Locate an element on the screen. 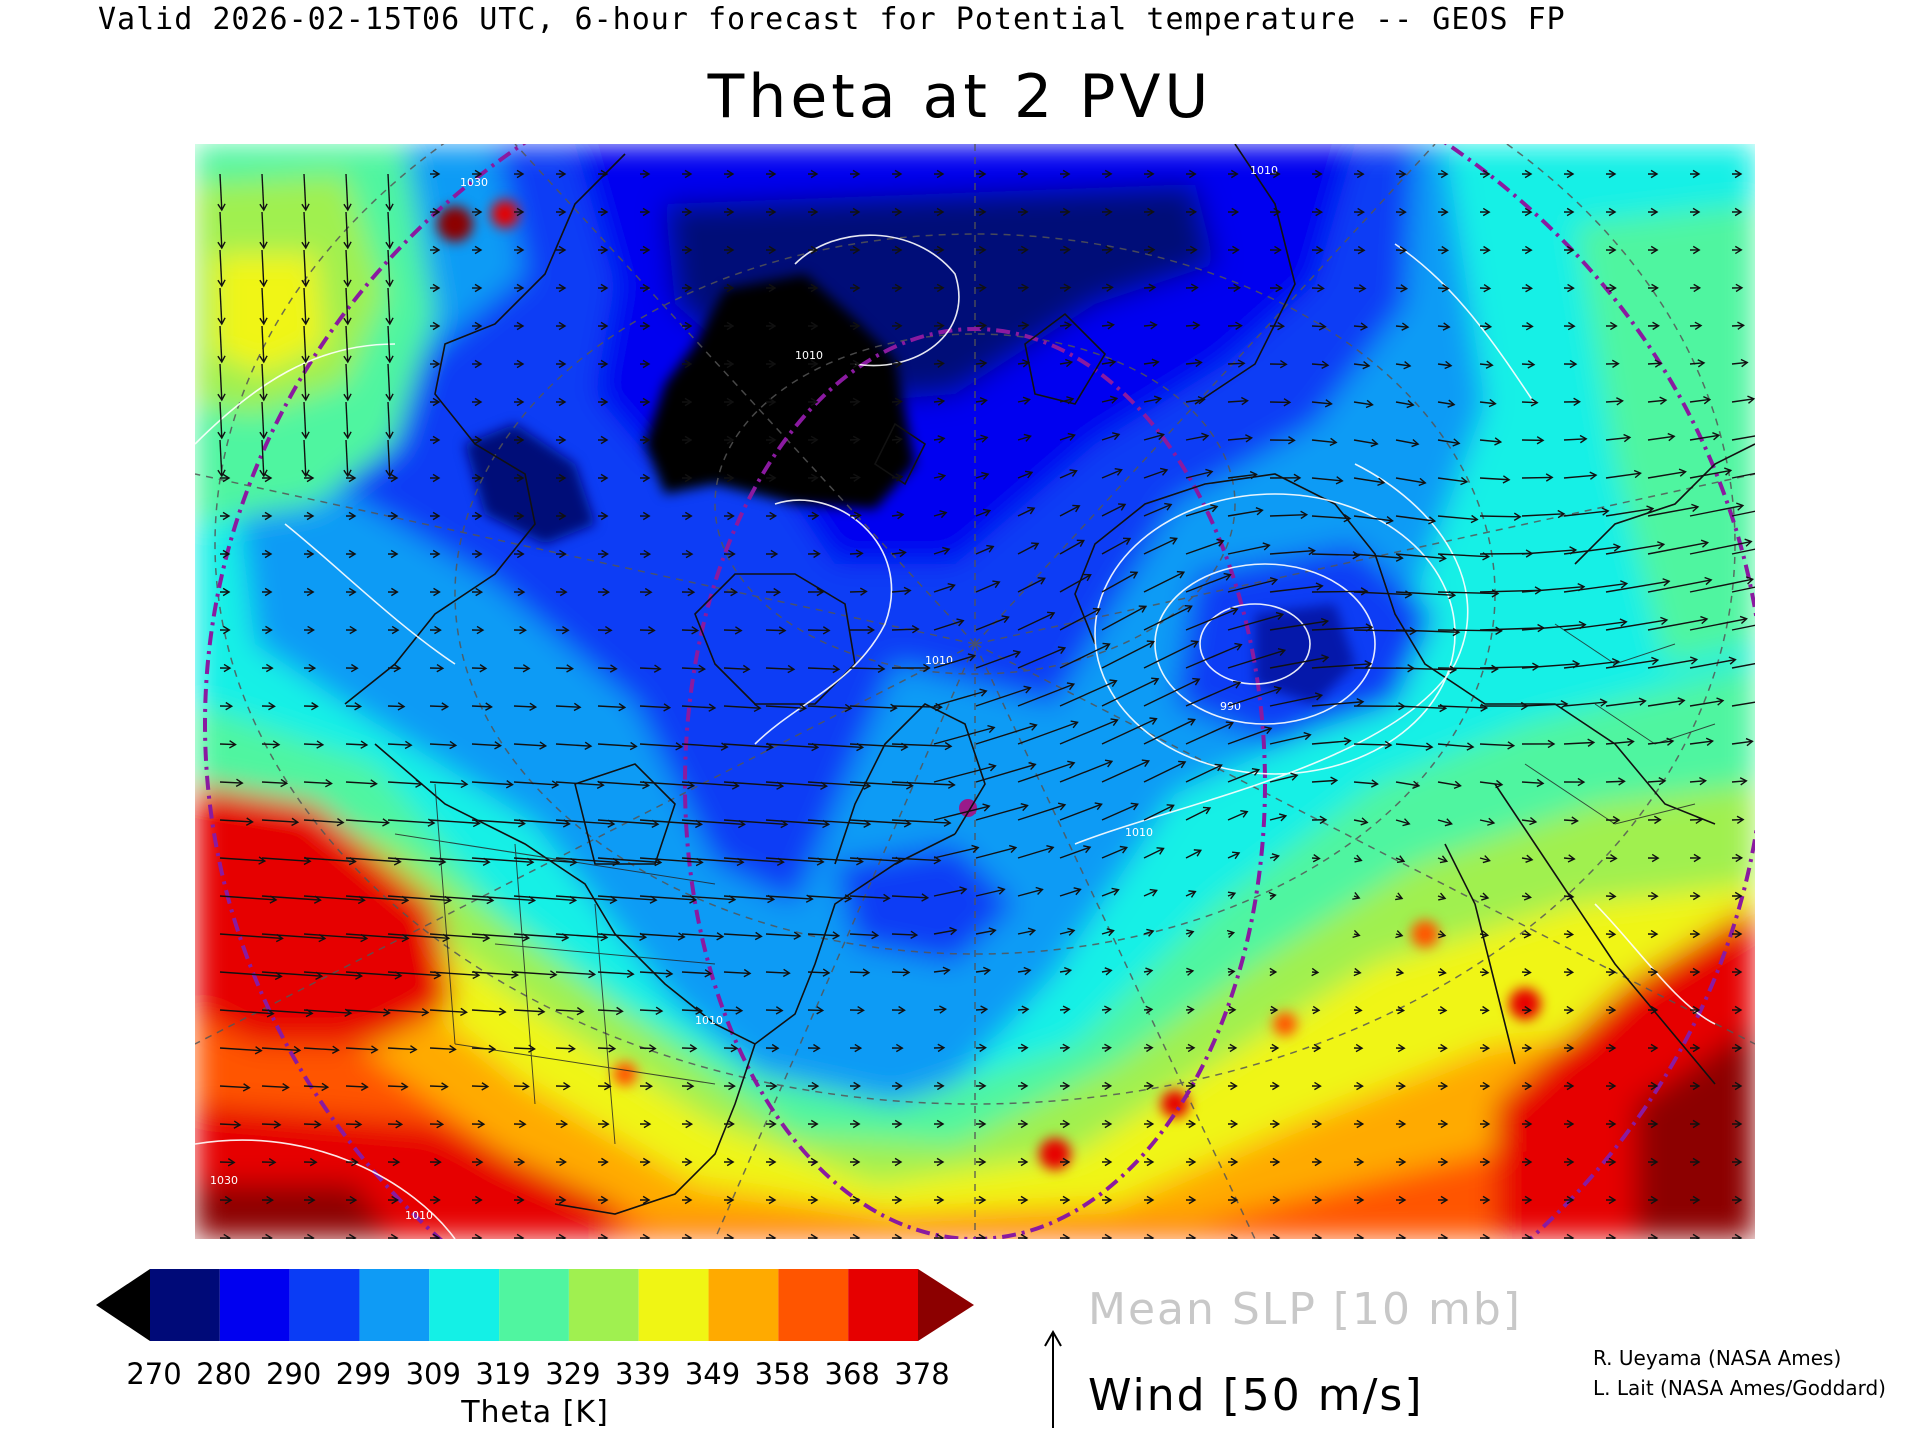  colorbar-tick: 349 is located at coordinates (712, 1374).